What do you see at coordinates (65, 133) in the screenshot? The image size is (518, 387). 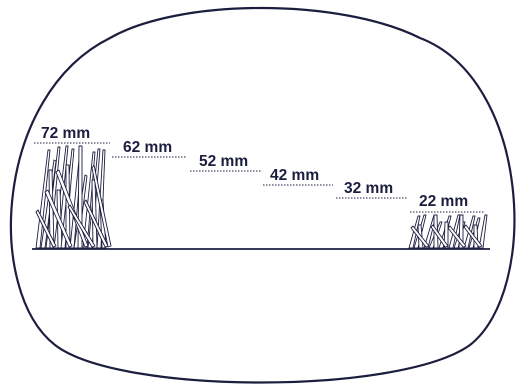 I see `label-72mm: 72 mm` at bounding box center [65, 133].